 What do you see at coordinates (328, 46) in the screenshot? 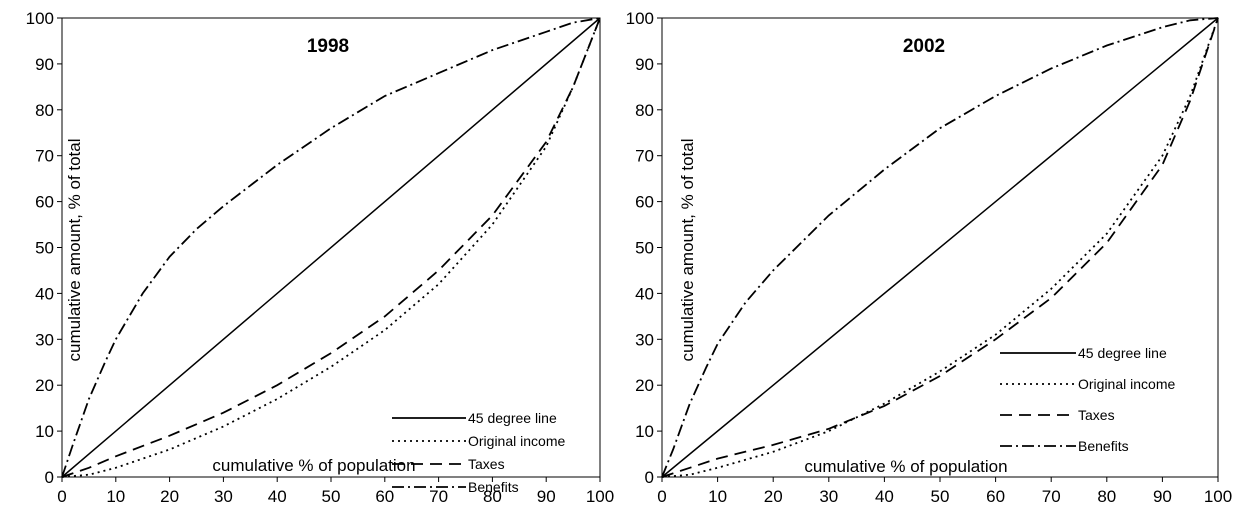
I see `chart-title: 1998` at bounding box center [328, 46].